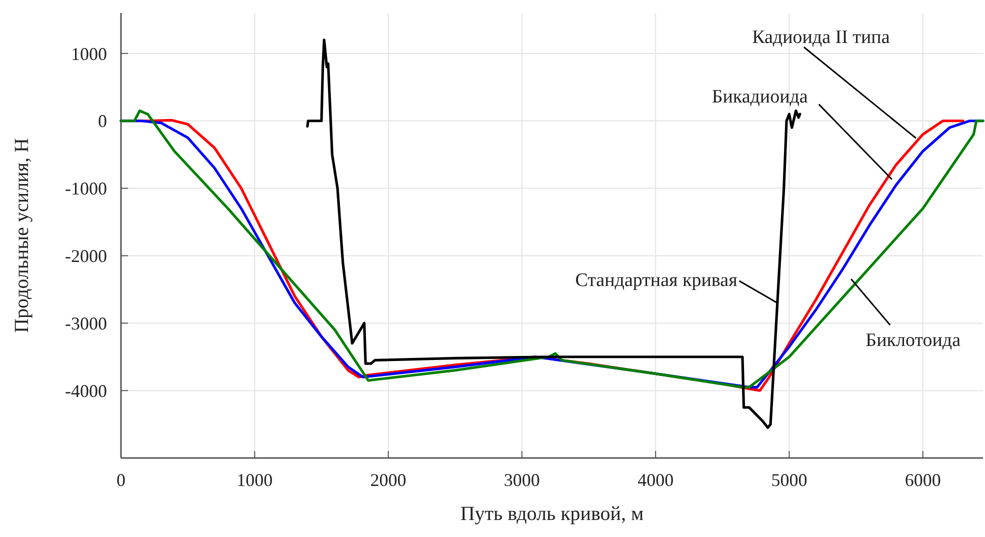 Image resolution: width=985 pixels, height=537 pixels. I want to click on x-tick-label: 0, so click(121, 480).